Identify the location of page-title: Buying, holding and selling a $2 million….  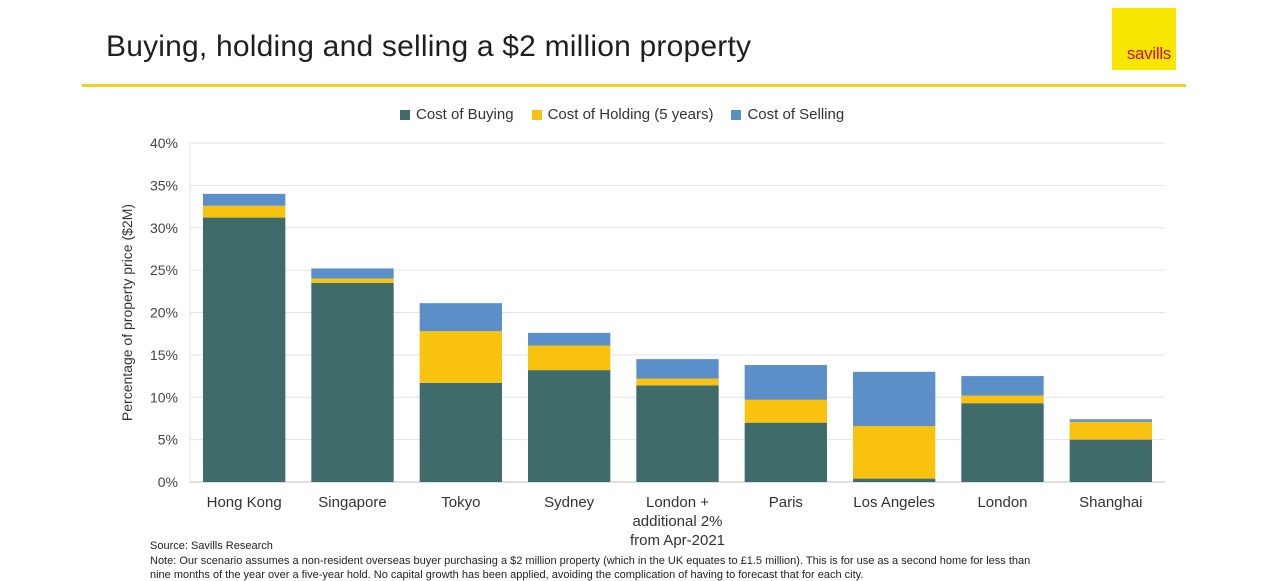
(429, 46).